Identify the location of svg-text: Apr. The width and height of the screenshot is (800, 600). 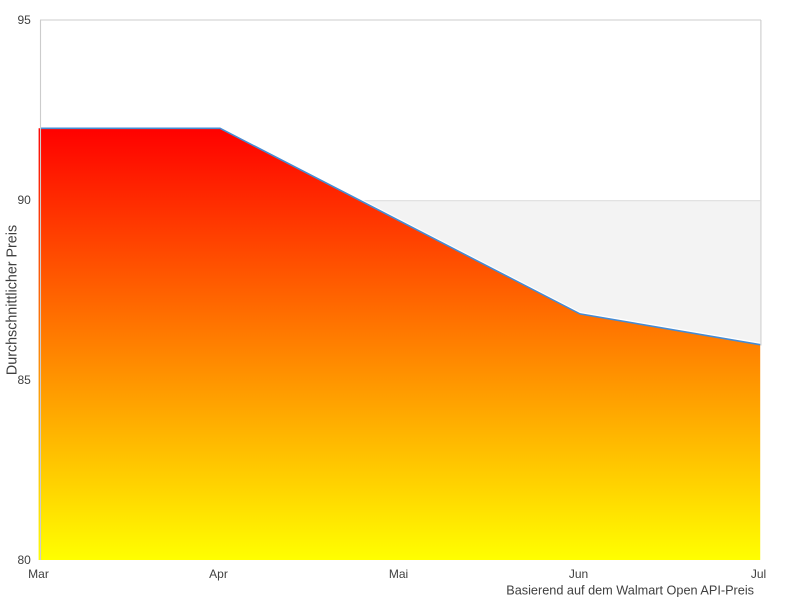
(218, 574).